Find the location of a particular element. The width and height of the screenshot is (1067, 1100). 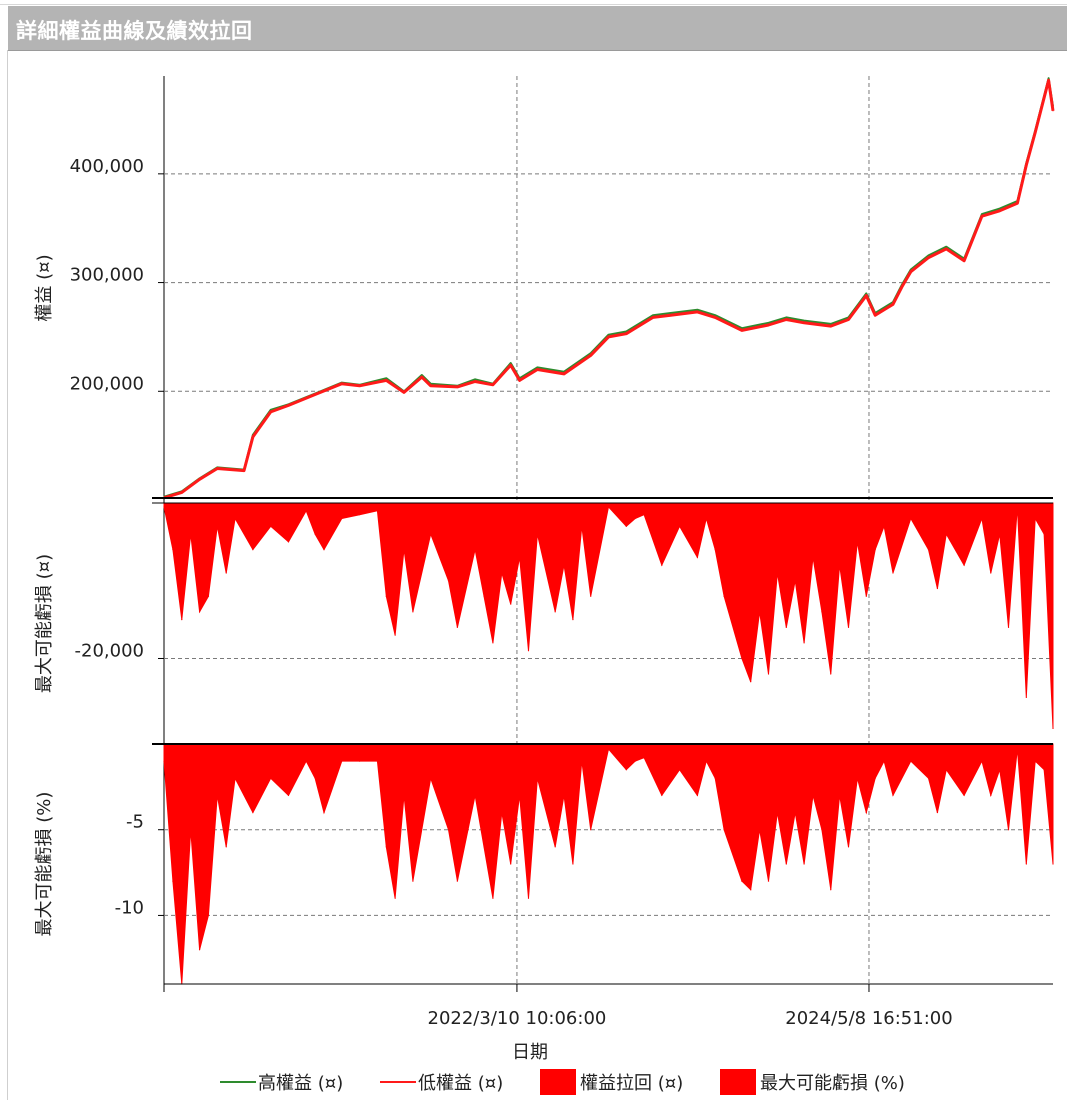

window-title: 詳細權益曲線及績效拉回 is located at coordinates (134, 31).